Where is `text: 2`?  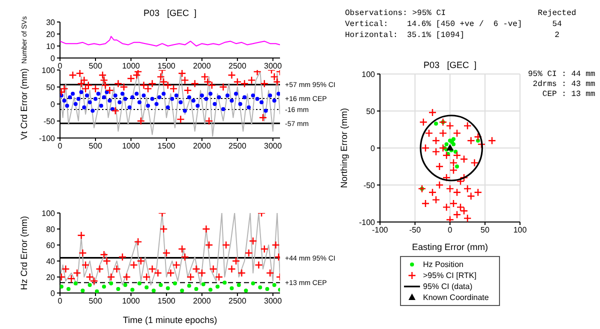
text: 2 is located at coordinates (557, 35).